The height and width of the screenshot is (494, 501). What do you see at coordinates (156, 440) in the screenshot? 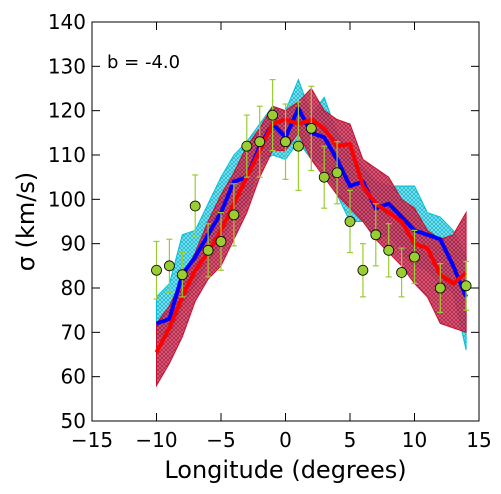
I see `x-tick-label: −10` at bounding box center [156, 440].